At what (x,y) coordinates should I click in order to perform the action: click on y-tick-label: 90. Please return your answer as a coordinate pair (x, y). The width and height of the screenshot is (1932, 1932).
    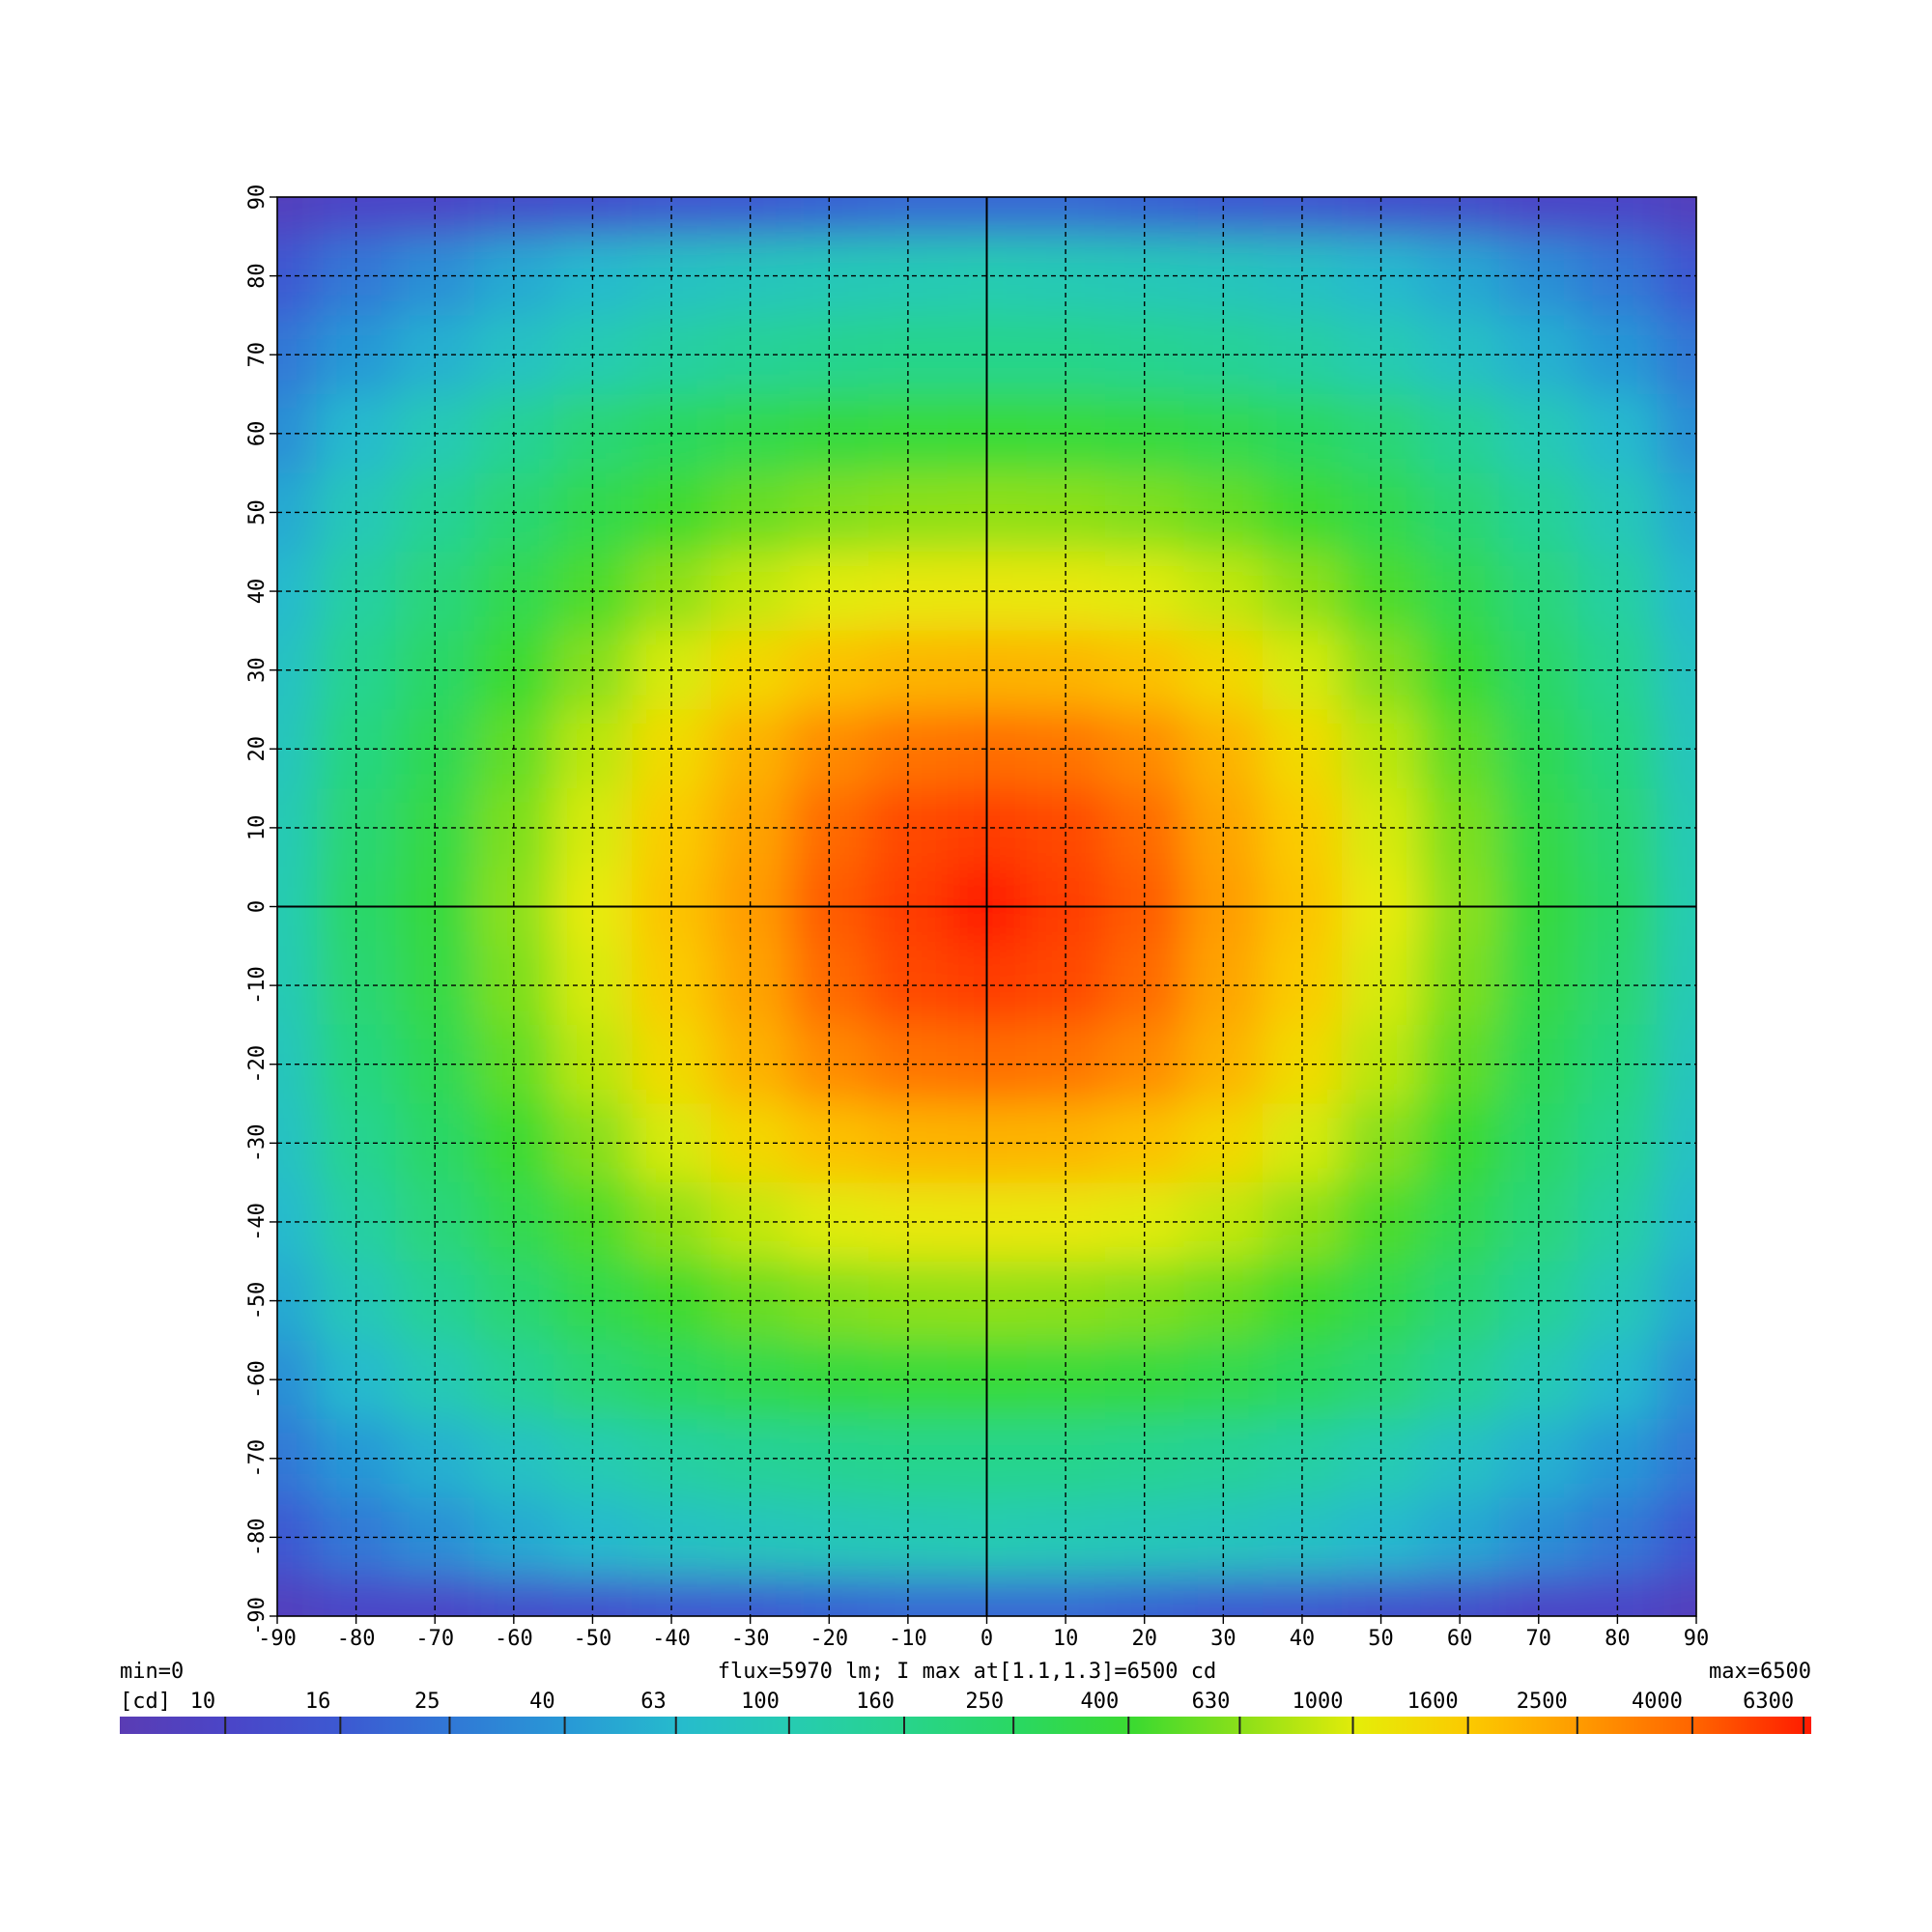
    Looking at the image, I should click on (257, 198).